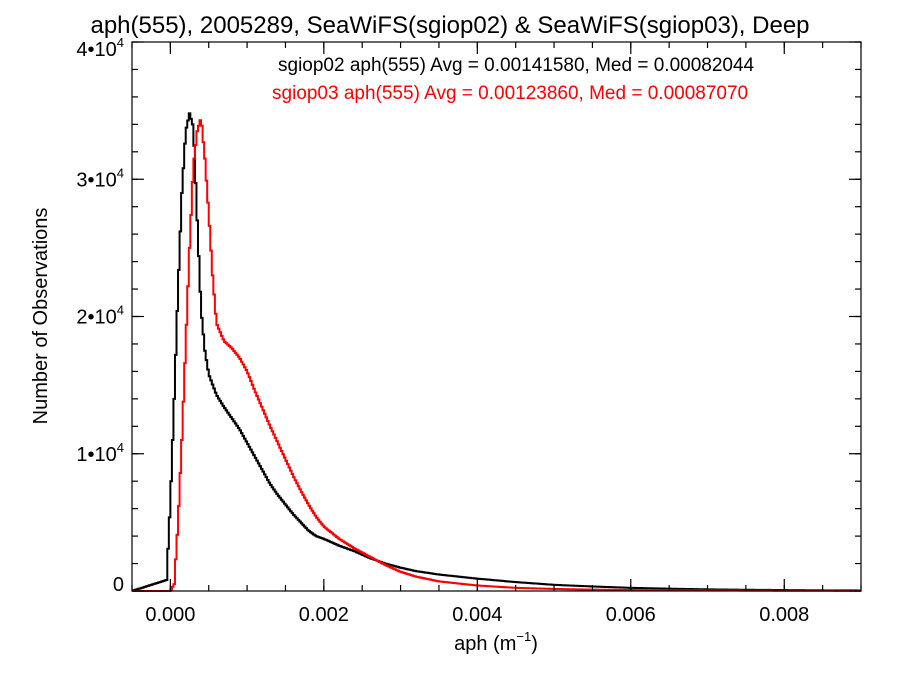 This screenshot has height=675, width=900. What do you see at coordinates (100, 48) in the screenshot?
I see `y-tick-label: 4•104` at bounding box center [100, 48].